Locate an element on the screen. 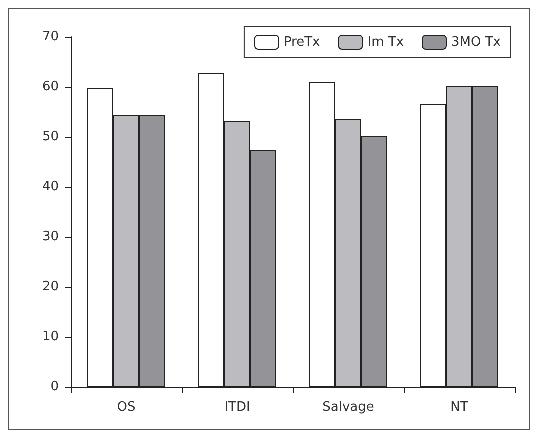  x-tick-label: Salvage is located at coordinates (348, 407).